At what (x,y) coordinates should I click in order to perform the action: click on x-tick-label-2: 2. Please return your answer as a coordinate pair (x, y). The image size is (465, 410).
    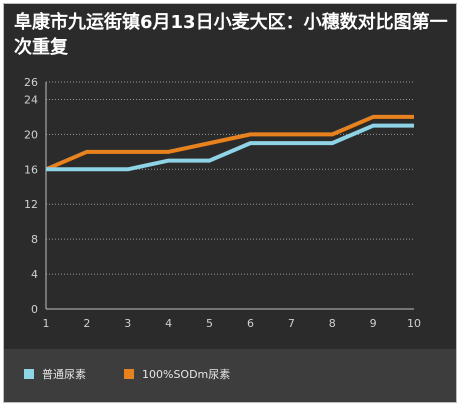
    Looking at the image, I should click on (86, 323).